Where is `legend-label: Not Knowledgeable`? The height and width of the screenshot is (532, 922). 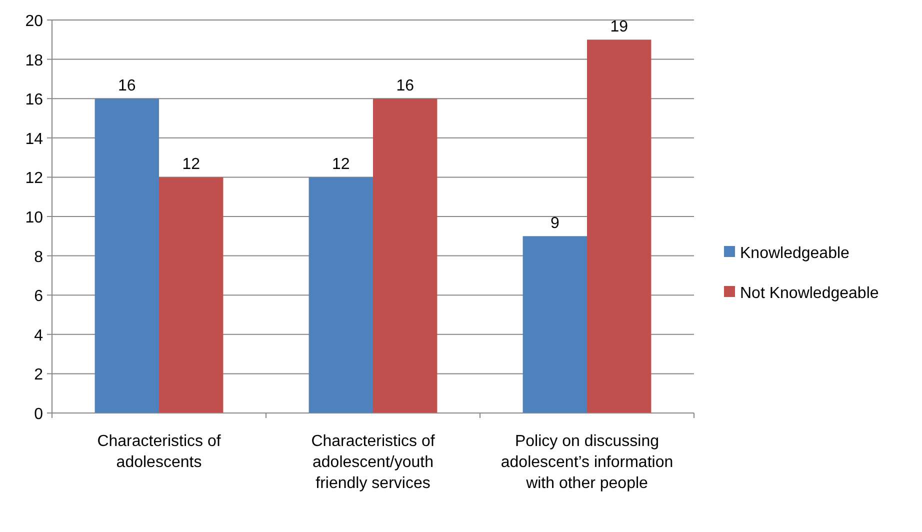 legend-label: Not Knowledgeable is located at coordinates (809, 293).